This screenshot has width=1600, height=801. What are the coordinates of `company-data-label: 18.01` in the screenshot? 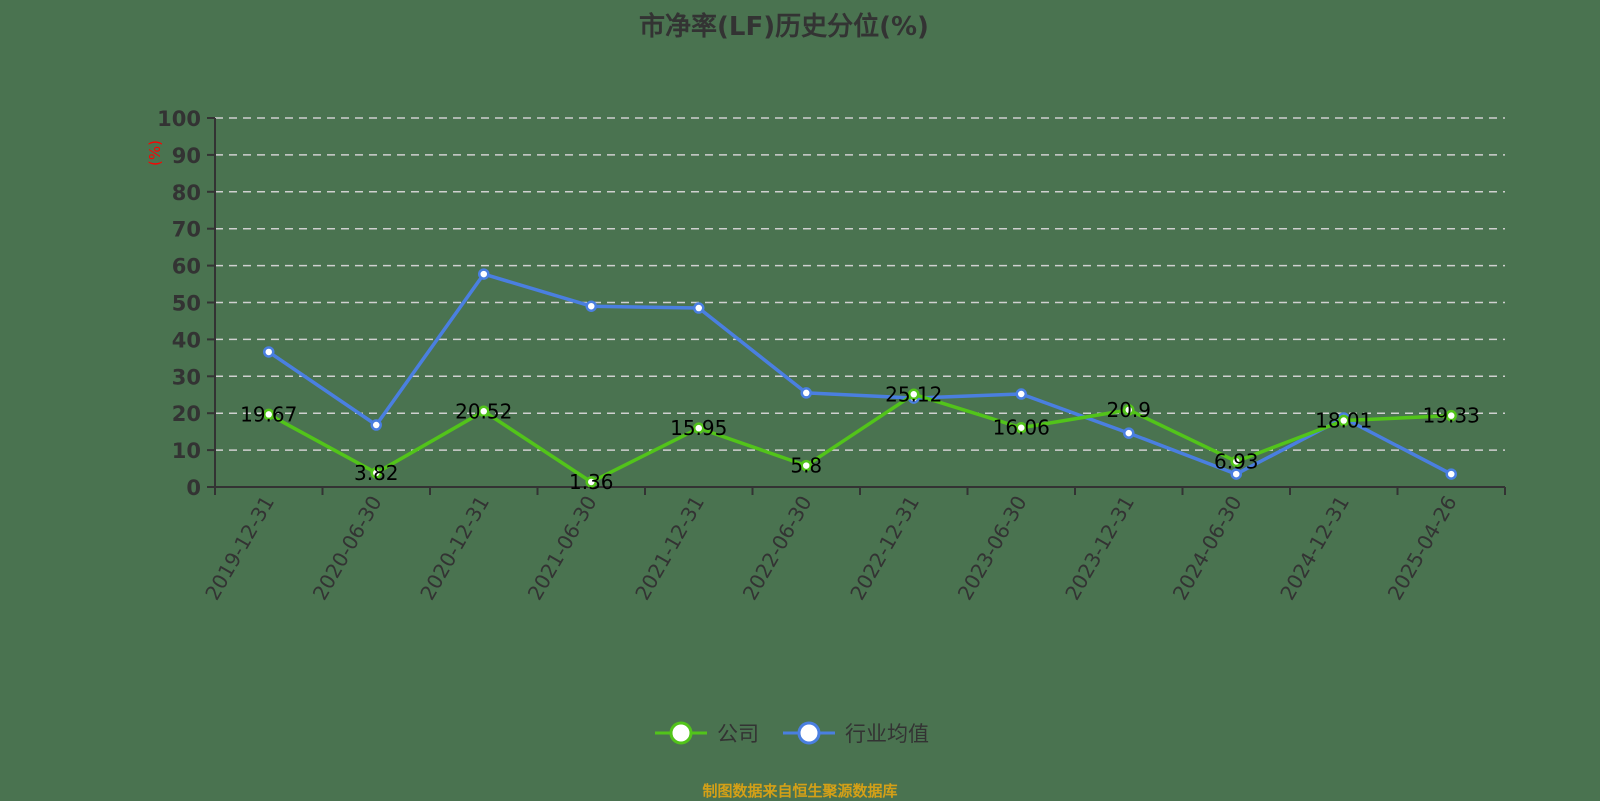 It's located at (1343, 421).